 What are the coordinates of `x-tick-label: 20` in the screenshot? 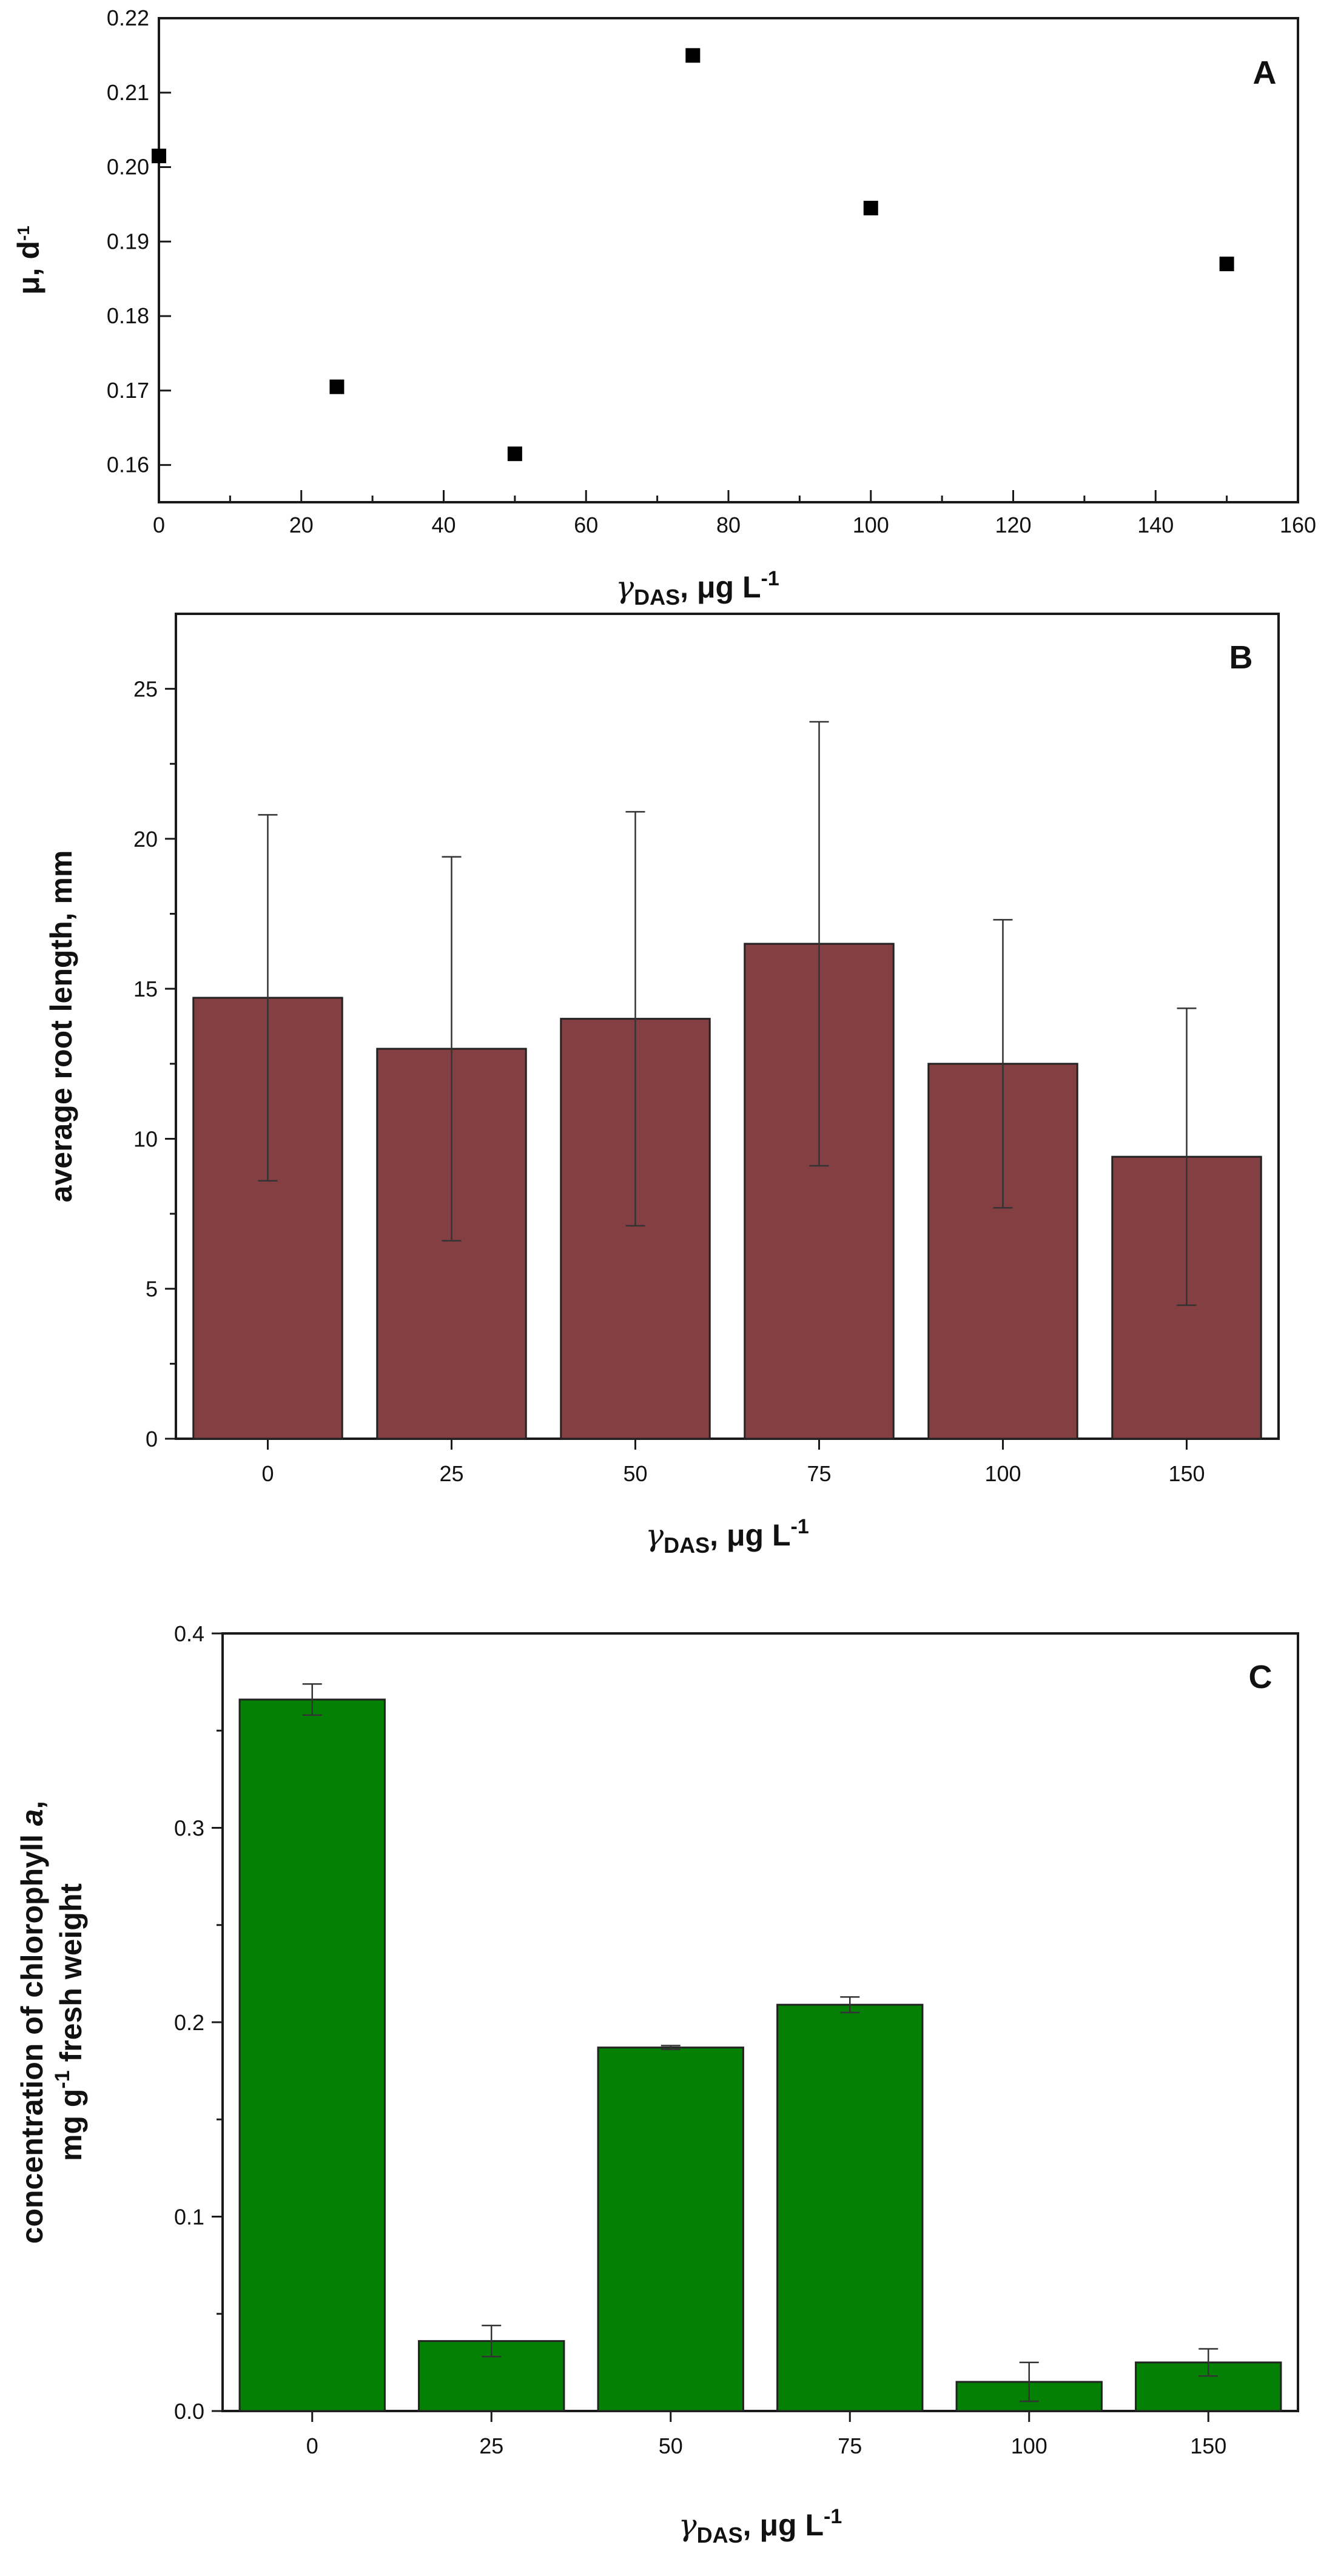 It's located at (301, 525).